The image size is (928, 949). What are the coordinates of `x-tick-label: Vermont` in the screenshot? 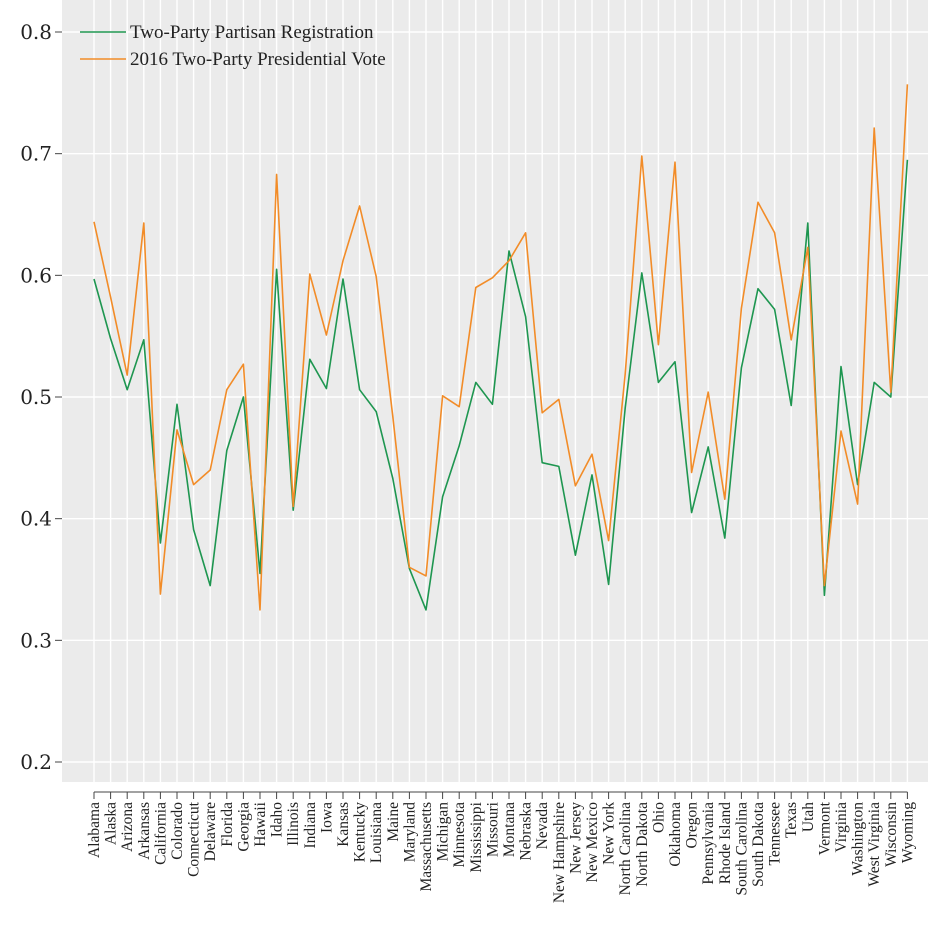 It's located at (824, 828).